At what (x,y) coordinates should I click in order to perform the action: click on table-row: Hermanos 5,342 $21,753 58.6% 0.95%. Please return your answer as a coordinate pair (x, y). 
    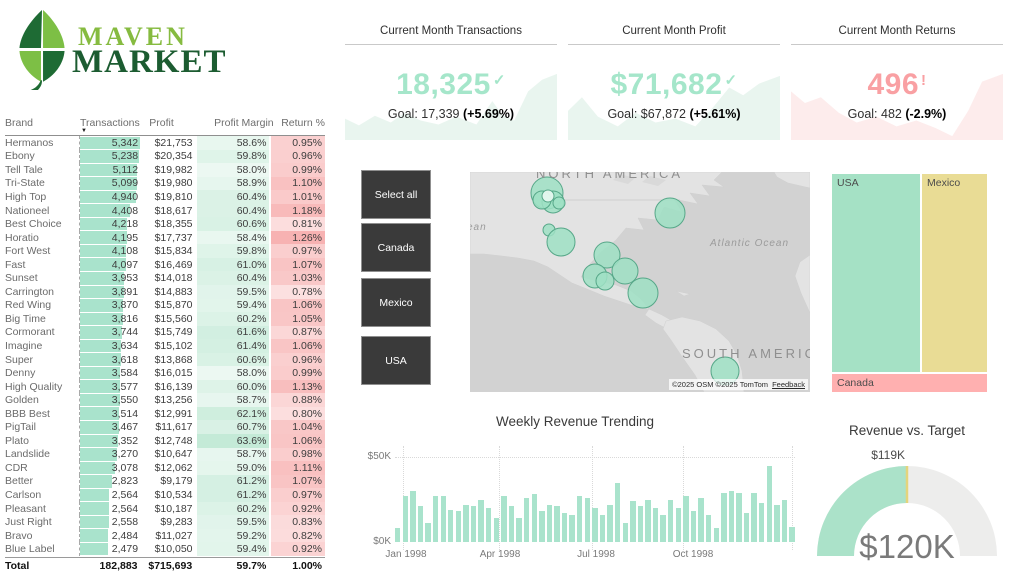
    Looking at the image, I should click on (165, 143).